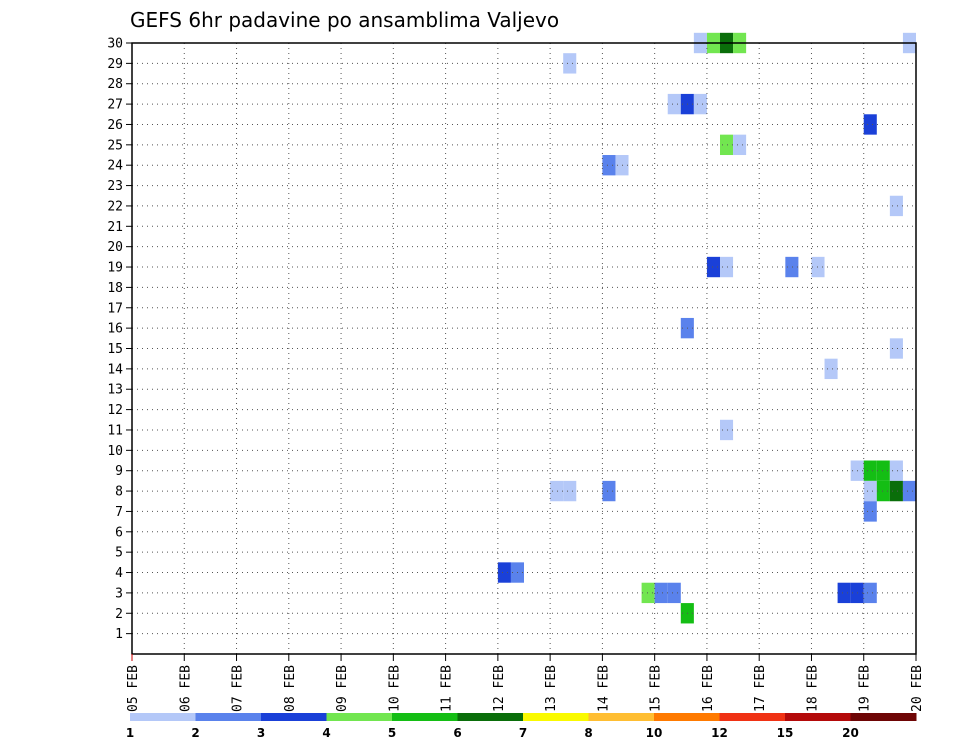 This screenshot has width=960, height=742. What do you see at coordinates (115, 268) in the screenshot?
I see `y-tick-label-19: 19` at bounding box center [115, 268].